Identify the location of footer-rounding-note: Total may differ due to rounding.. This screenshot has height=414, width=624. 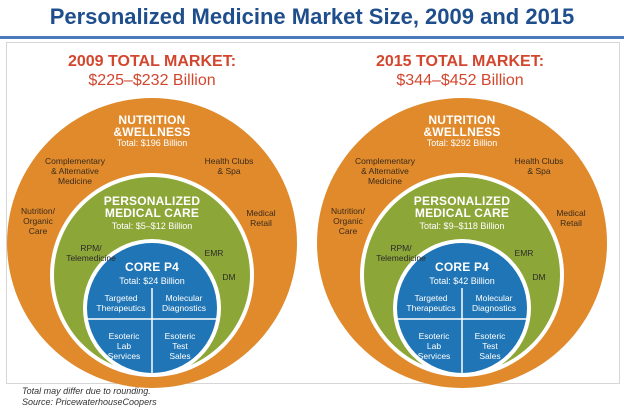
(86, 391).